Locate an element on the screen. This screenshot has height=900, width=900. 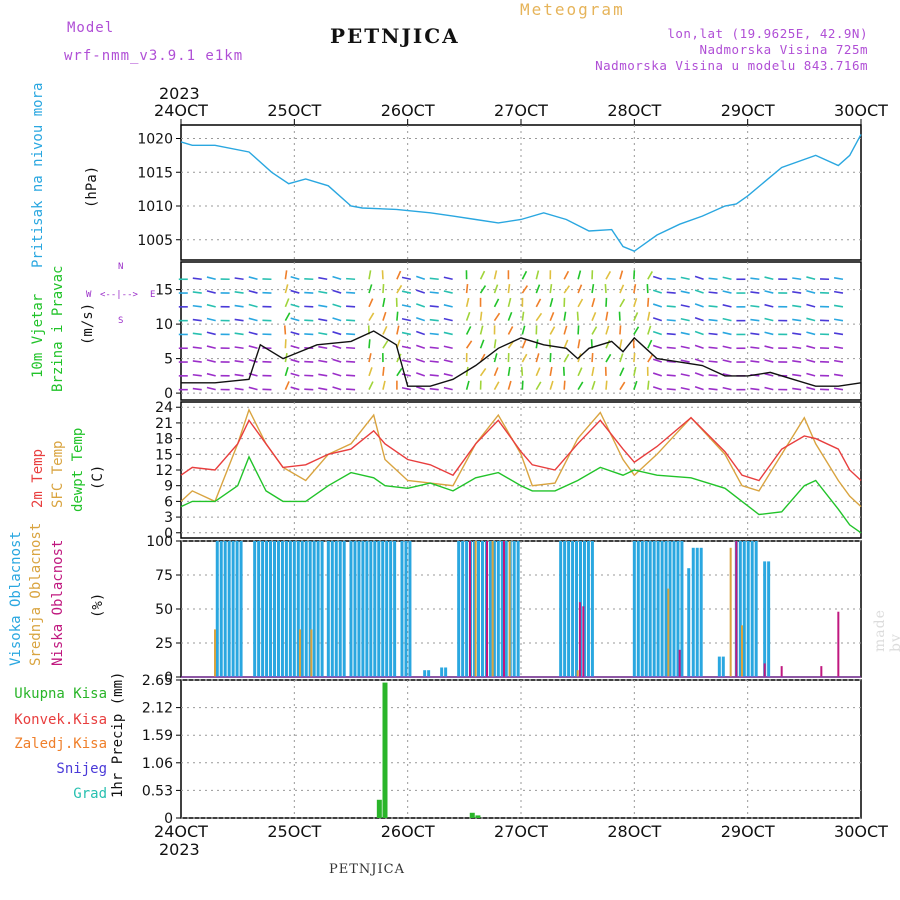
model-label: Model is located at coordinates (91, 28).